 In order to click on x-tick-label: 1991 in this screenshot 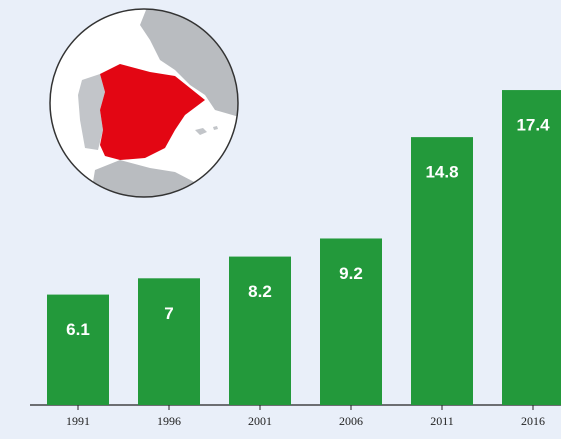, I will do `click(78, 421)`.